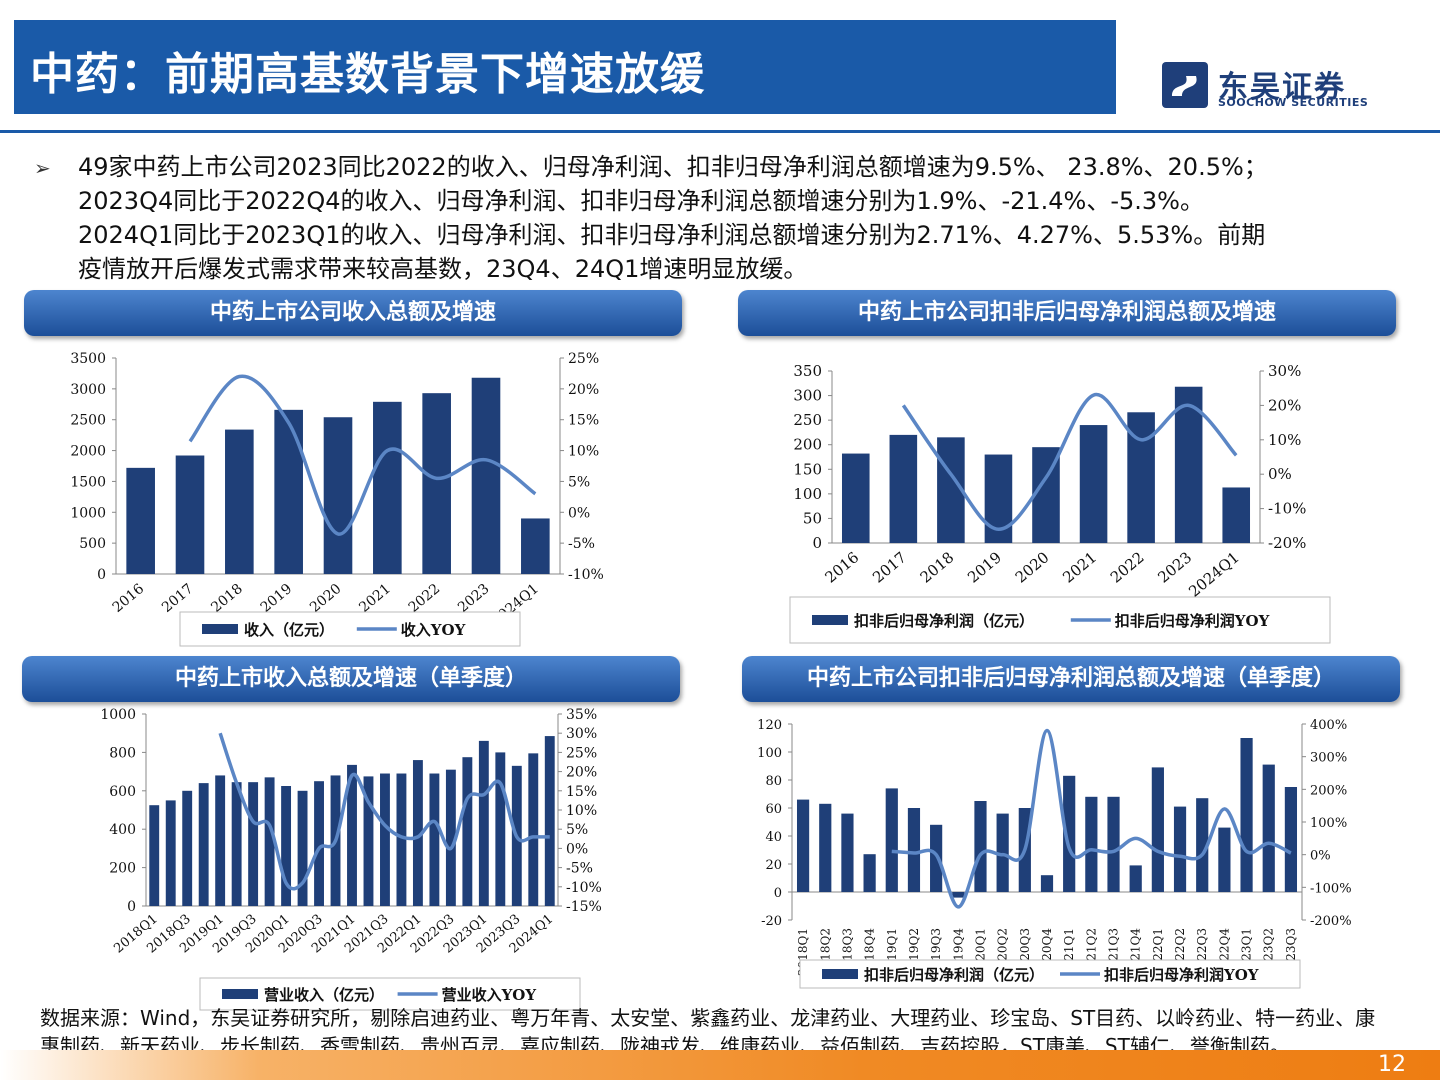 The width and height of the screenshot is (1440, 1080). I want to click on right-tick-label: 5%, so click(579, 482).